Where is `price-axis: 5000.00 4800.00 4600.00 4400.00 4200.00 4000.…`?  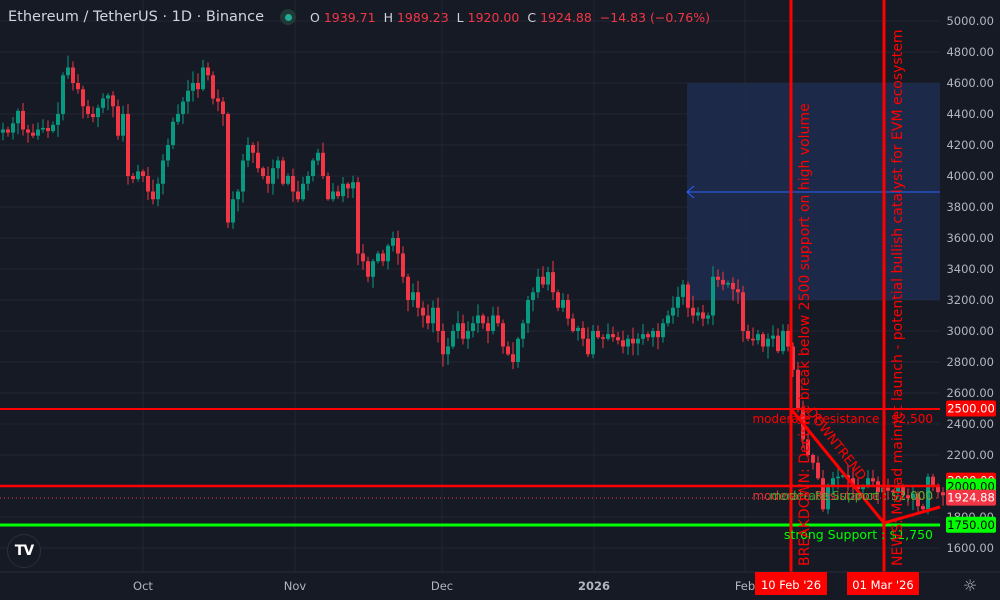 price-axis: 5000.00 4800.00 4600.00 4400.00 4200.00 4000.… is located at coordinates (971, 284).